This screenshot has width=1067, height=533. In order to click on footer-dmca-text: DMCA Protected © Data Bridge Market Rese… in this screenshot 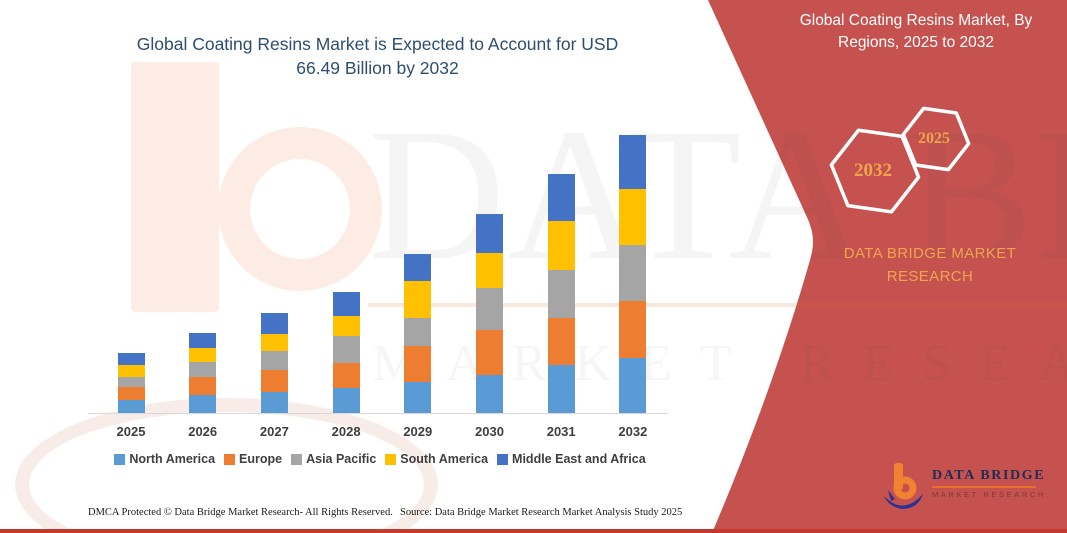, I will do `click(240, 512)`.